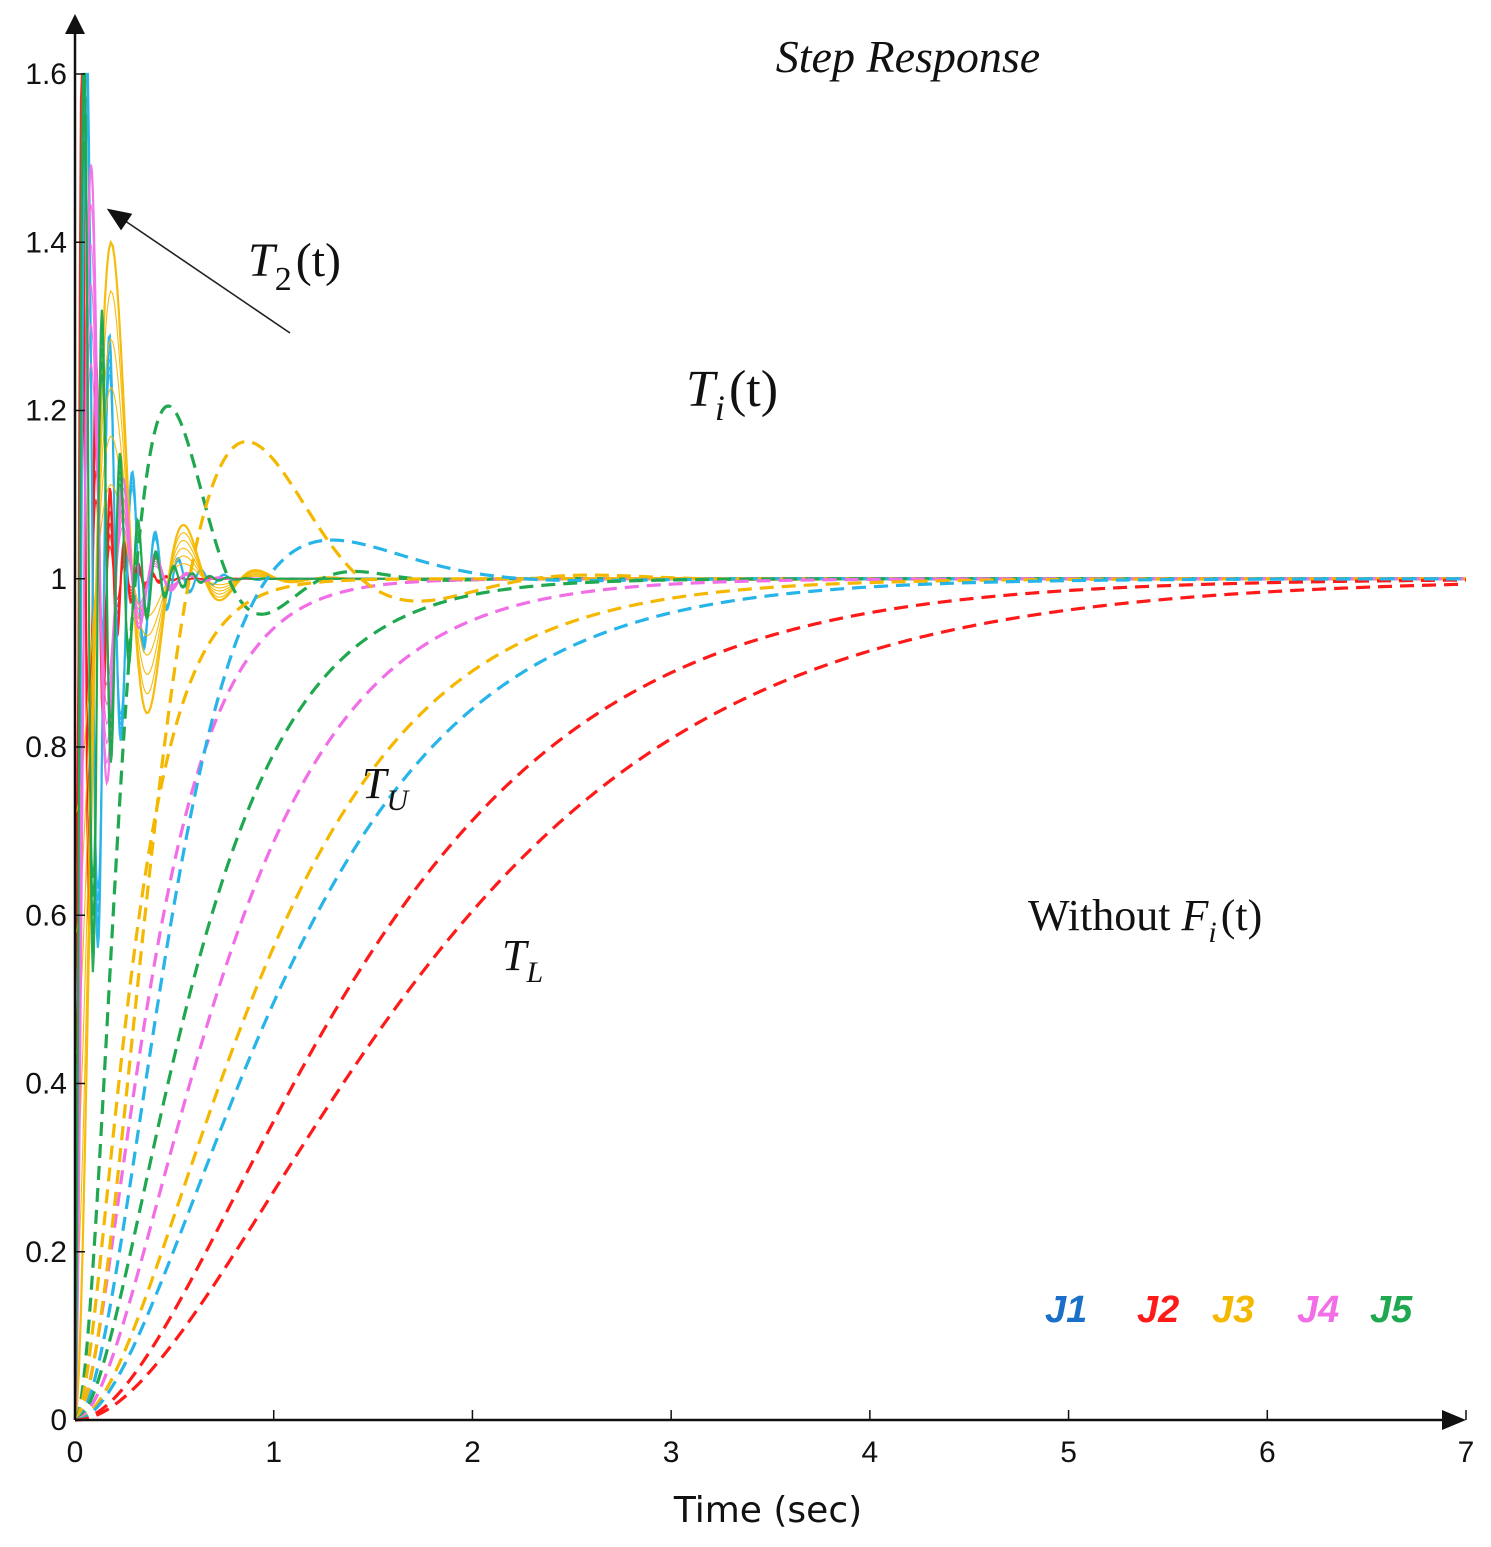 This screenshot has width=1491, height=1547. What do you see at coordinates (1318, 1310) in the screenshot?
I see `legend-entry-j4: J4` at bounding box center [1318, 1310].